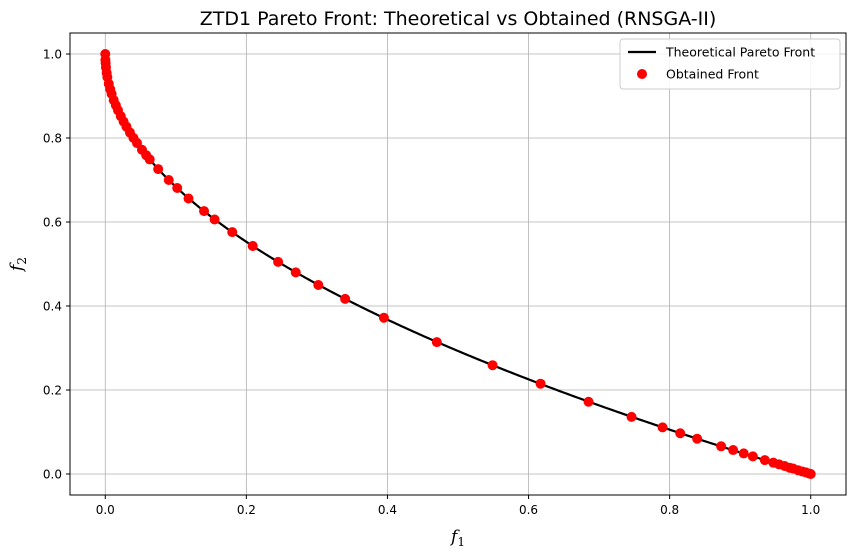 The image size is (854, 557). Describe the element at coordinates (17, 267) in the screenshot. I see `y-axis-label-base: f` at that location.